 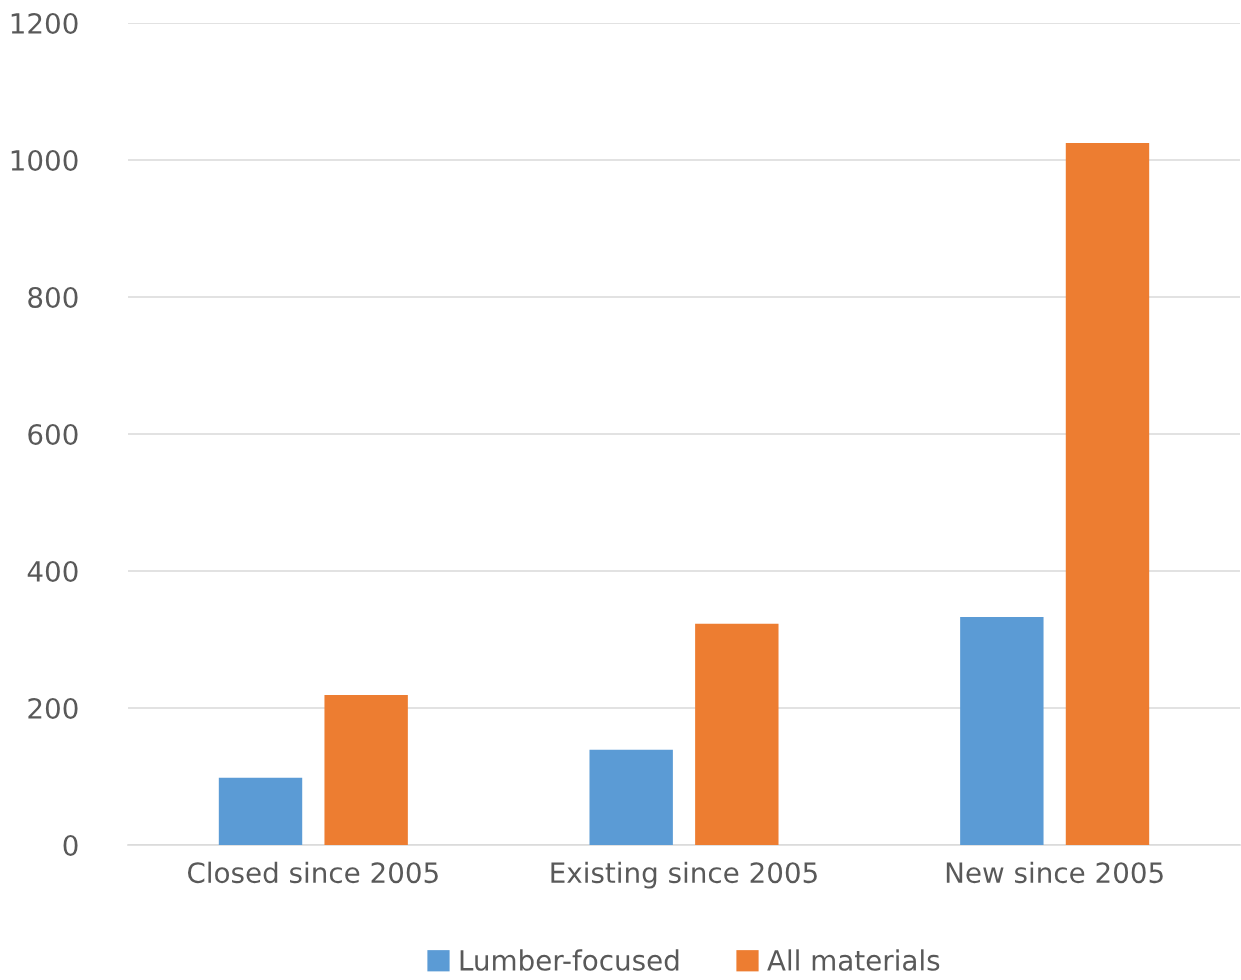 I want to click on y-tick-label: 1000, so click(x=44, y=160).